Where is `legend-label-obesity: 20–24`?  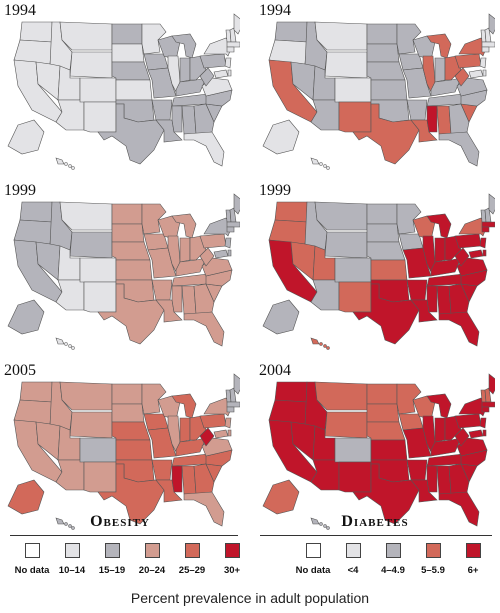
legend-label-obesity: 20–24 is located at coordinates (152, 570).